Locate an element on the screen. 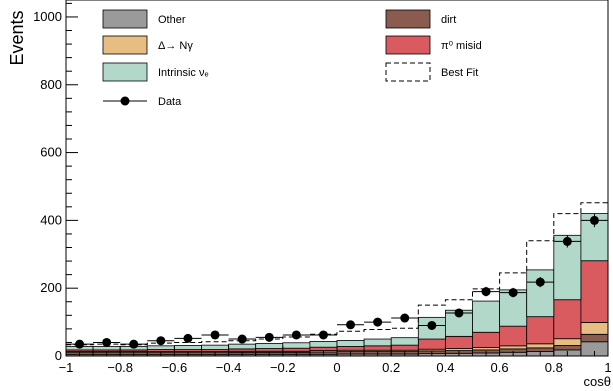  y-tick-label: 800 is located at coordinates (51, 84).